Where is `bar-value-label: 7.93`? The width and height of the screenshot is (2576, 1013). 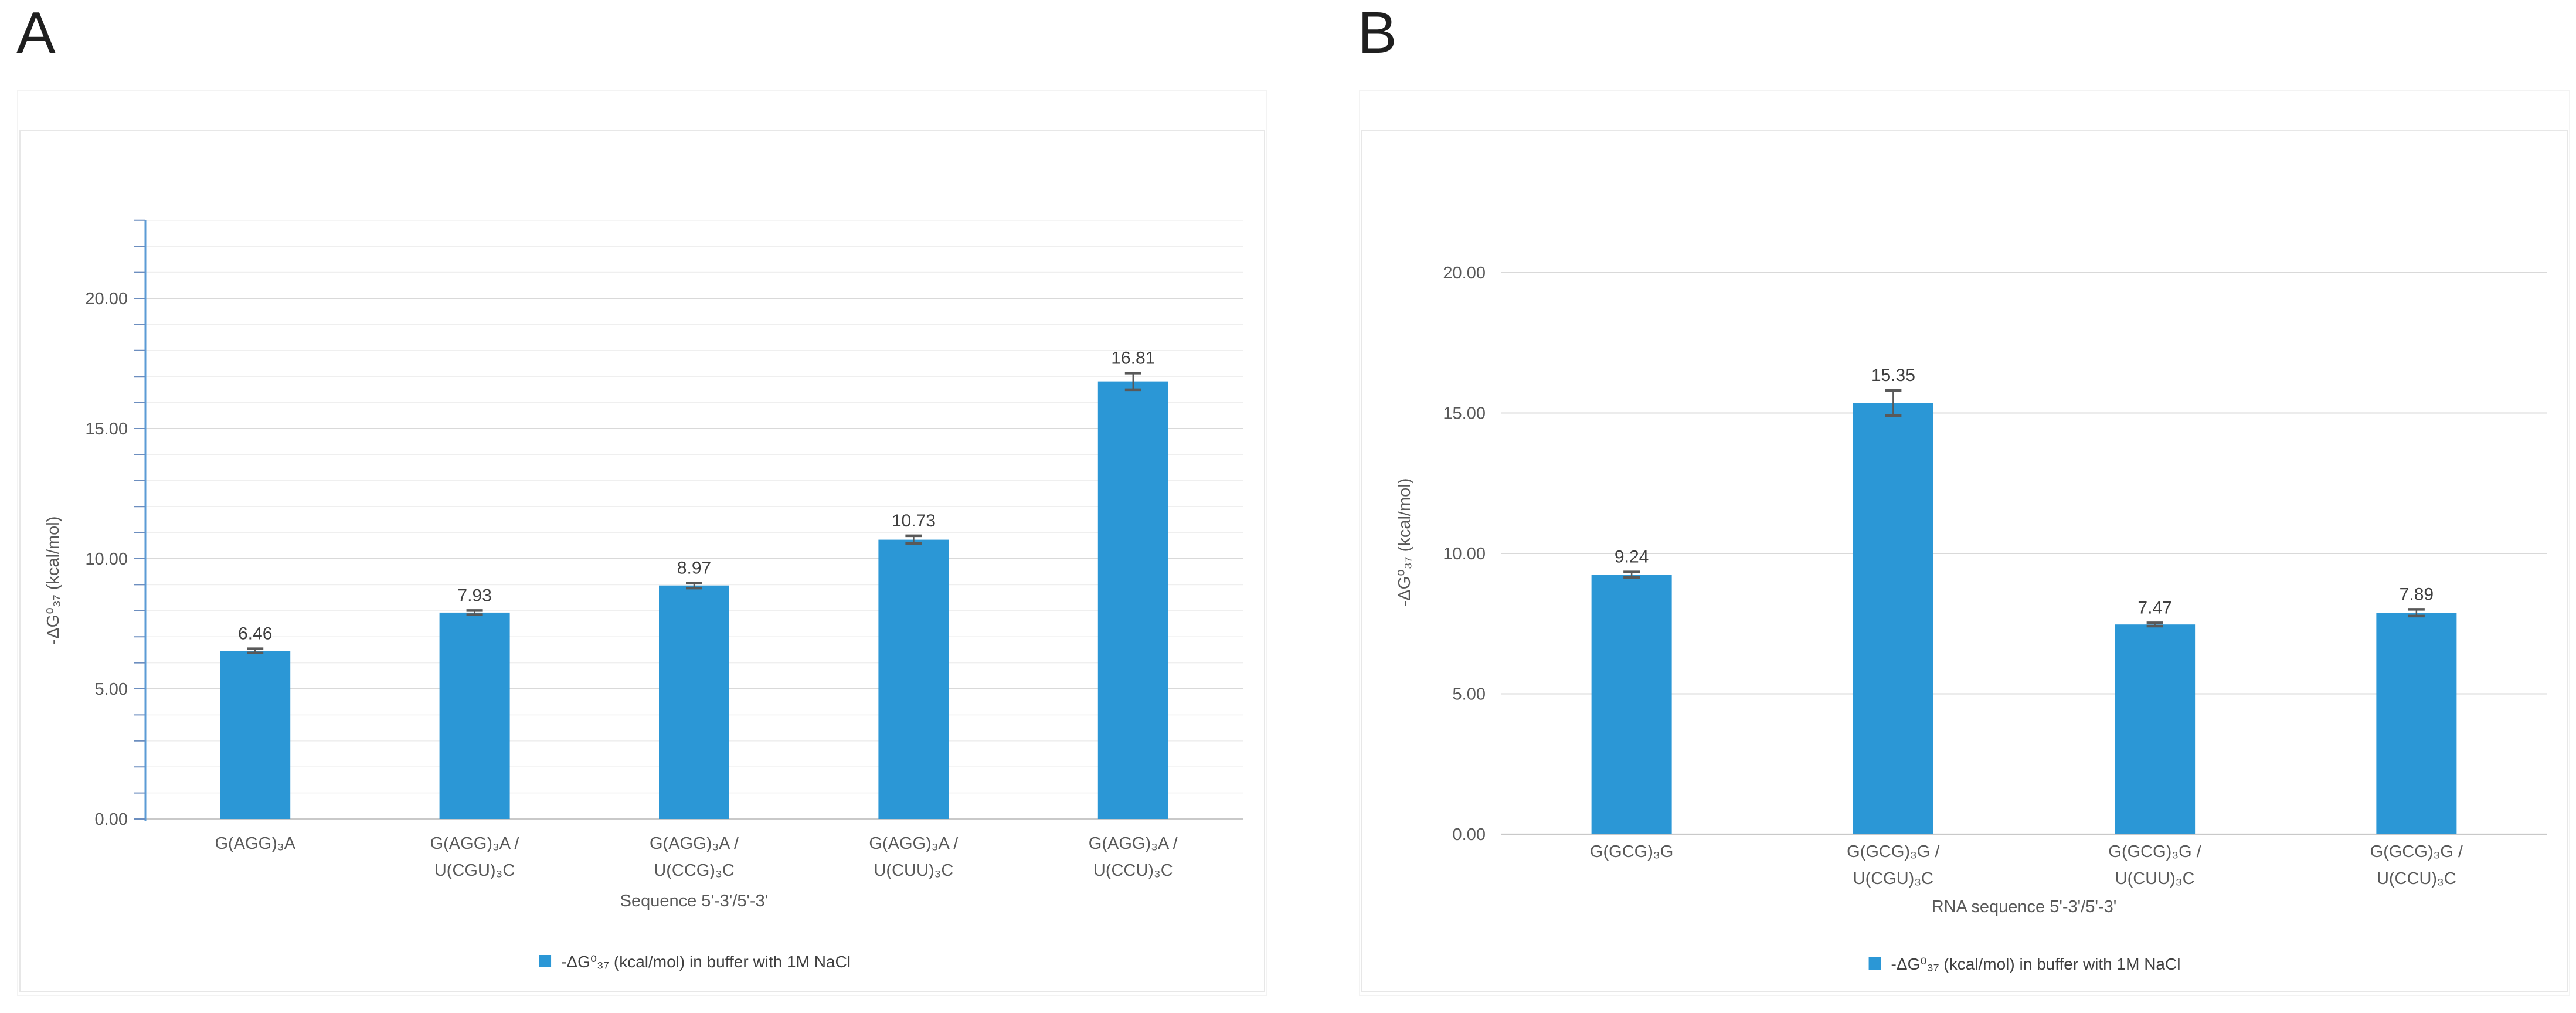
bar-value-label: 7.93 is located at coordinates (474, 595).